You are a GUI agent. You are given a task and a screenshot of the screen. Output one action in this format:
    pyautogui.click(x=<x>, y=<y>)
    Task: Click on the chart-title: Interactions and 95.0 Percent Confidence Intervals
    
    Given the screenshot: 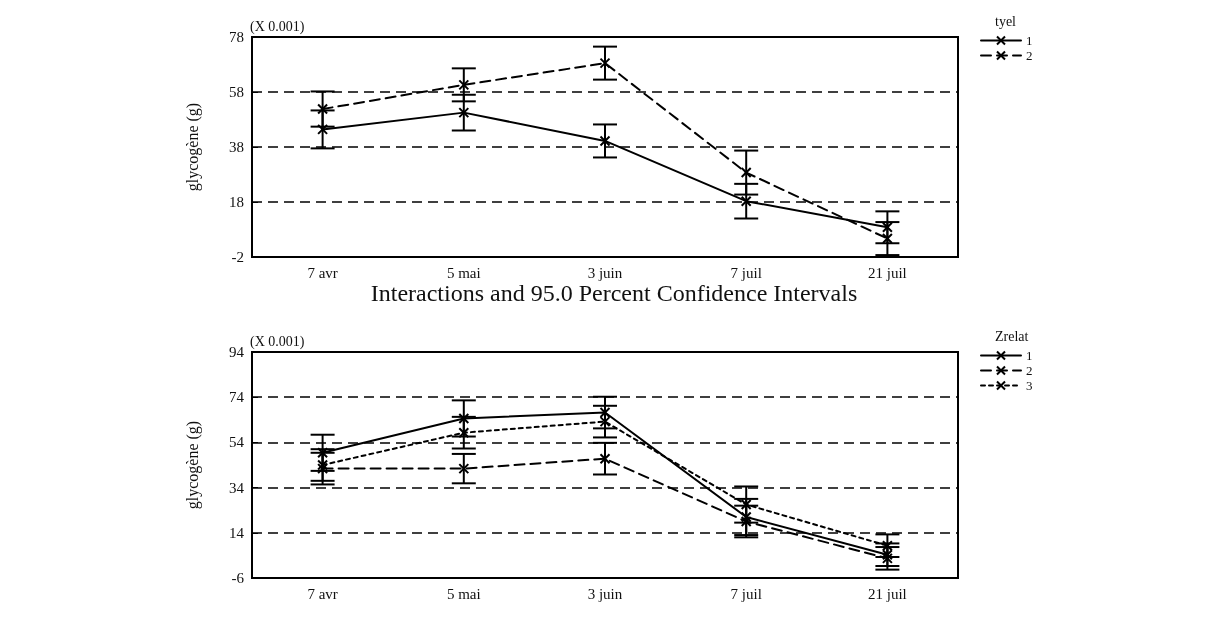 What is the action you would take?
    pyautogui.click(x=614, y=293)
    